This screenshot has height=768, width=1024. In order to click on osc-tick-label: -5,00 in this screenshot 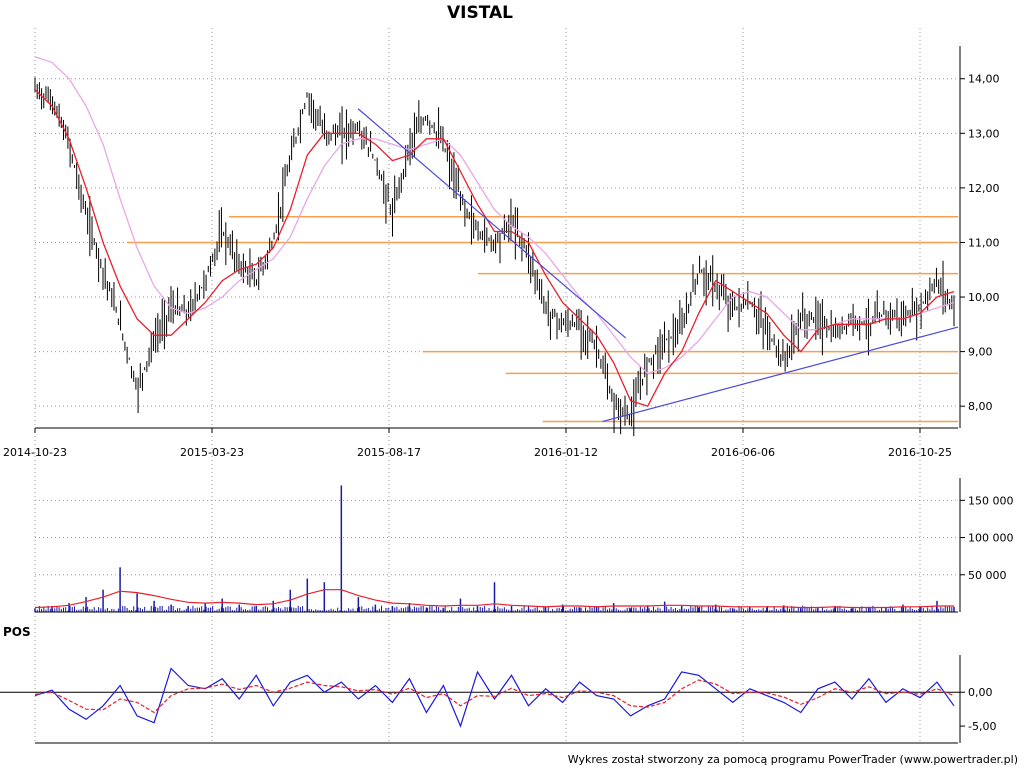, I will do `click(982, 726)`.